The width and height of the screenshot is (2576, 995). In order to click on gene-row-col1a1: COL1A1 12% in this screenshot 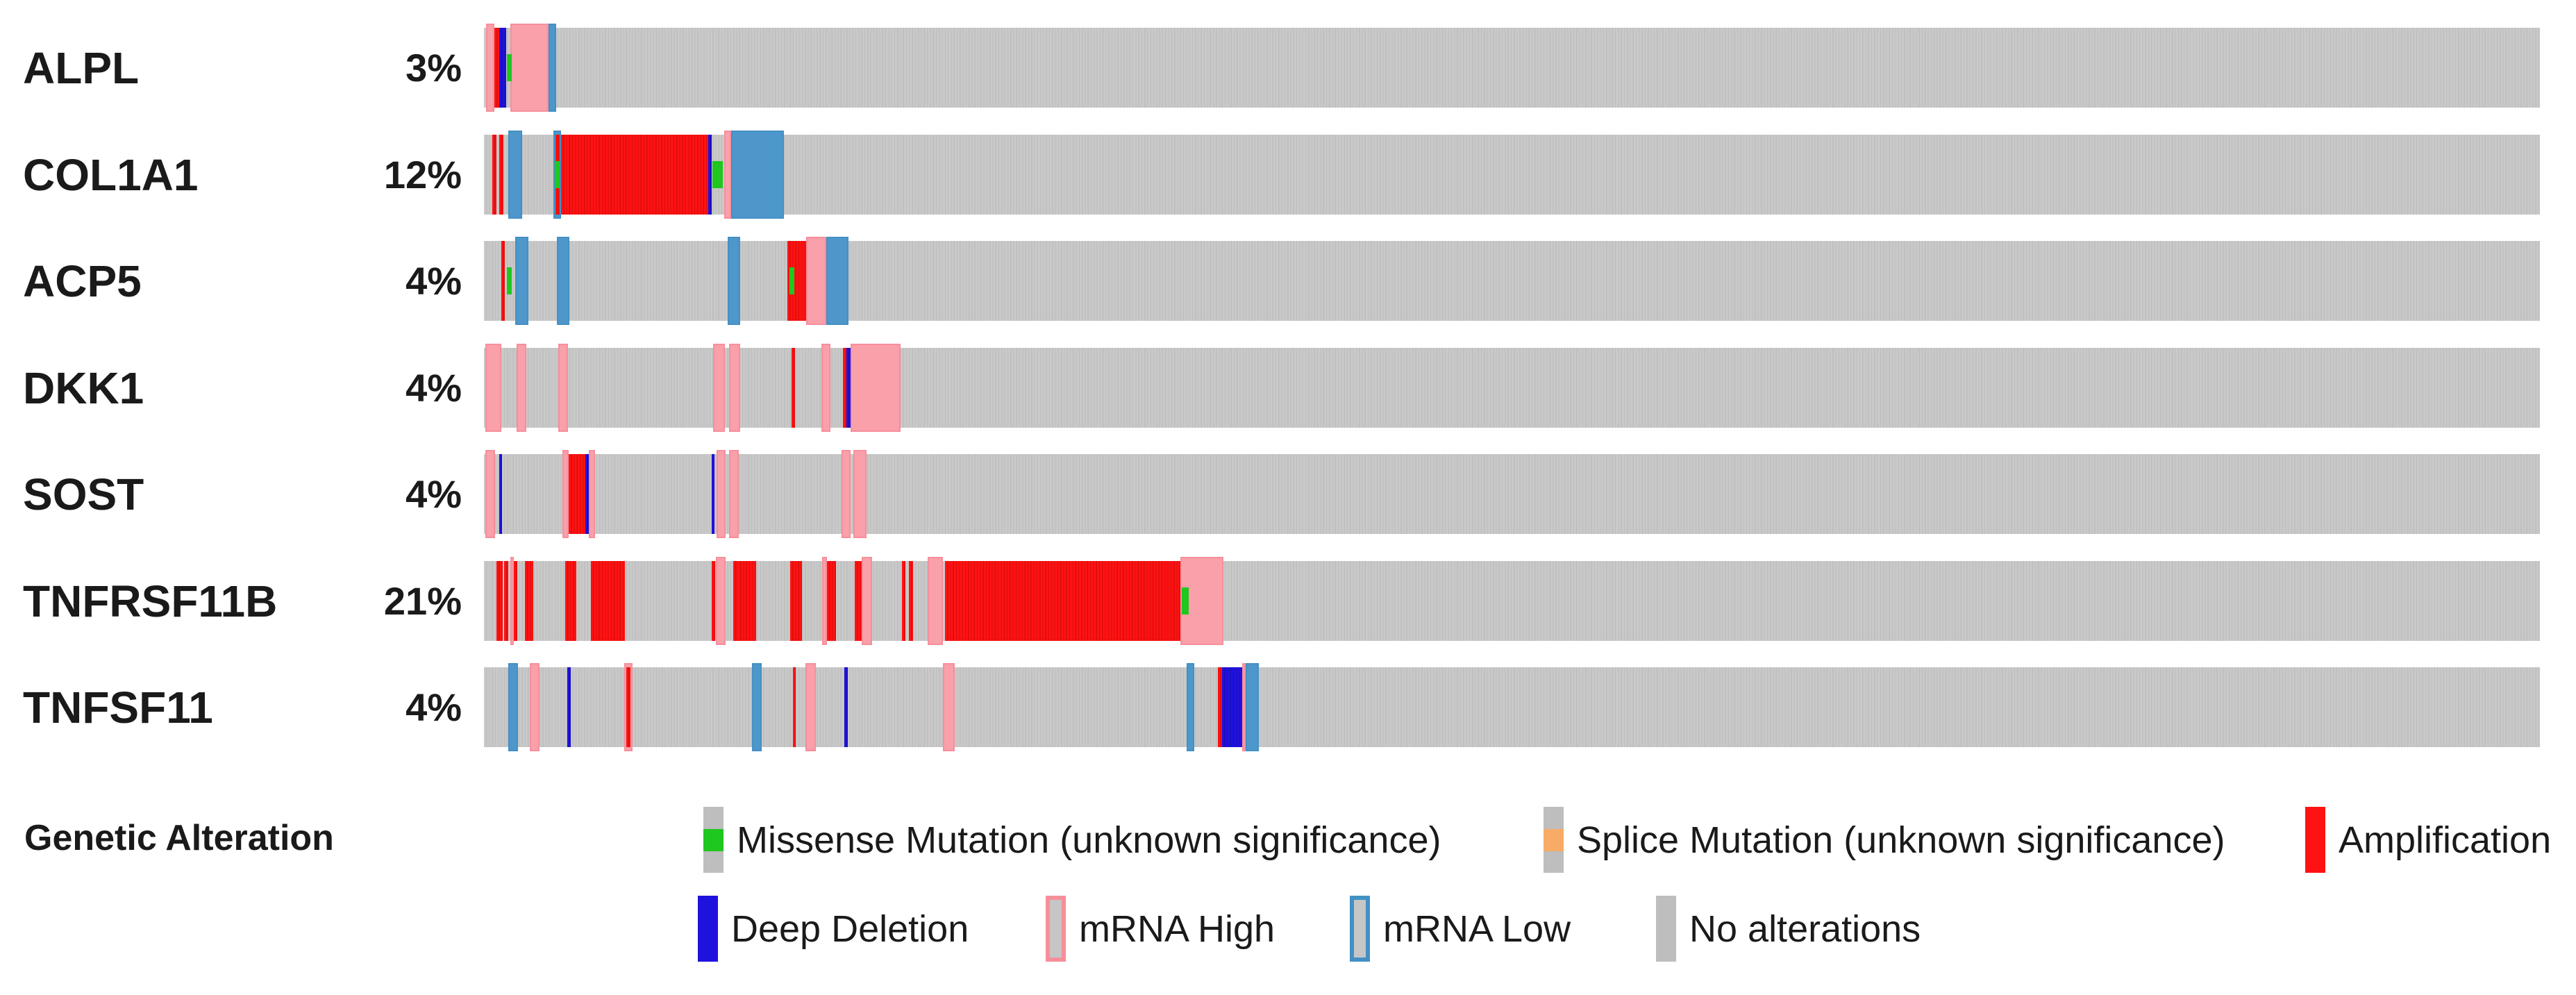, I will do `click(1288, 175)`.